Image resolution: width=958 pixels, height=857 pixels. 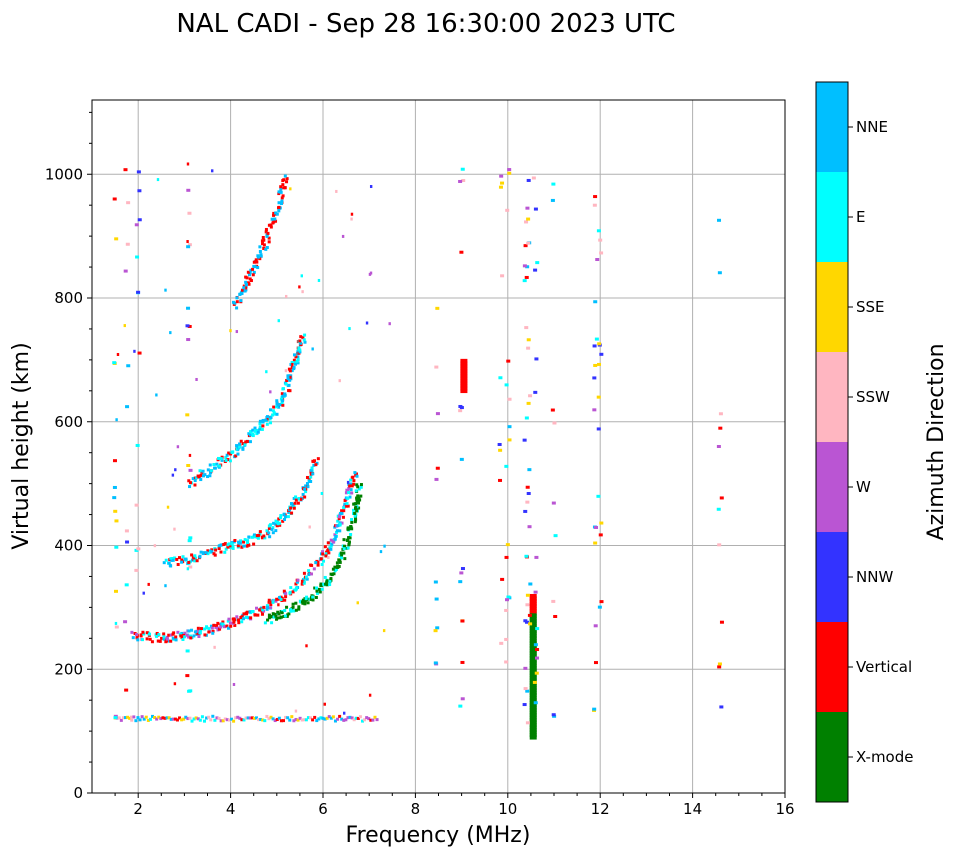 I want to click on x-tick-label: 2, so click(x=138, y=809).